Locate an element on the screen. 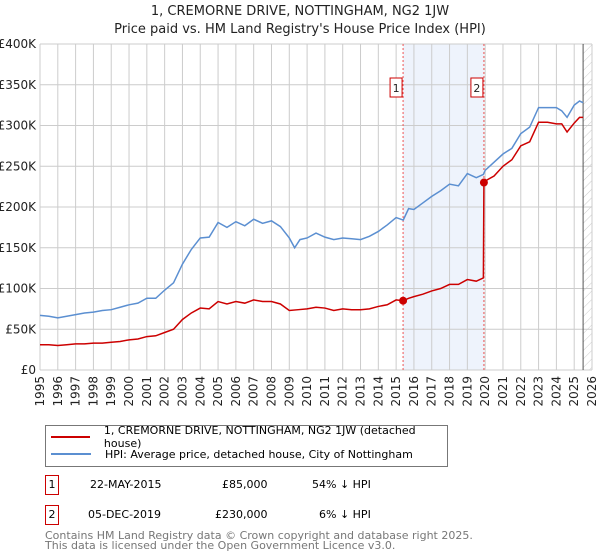  sale-date: 05-DEC-2019 is located at coordinates (125, 514).